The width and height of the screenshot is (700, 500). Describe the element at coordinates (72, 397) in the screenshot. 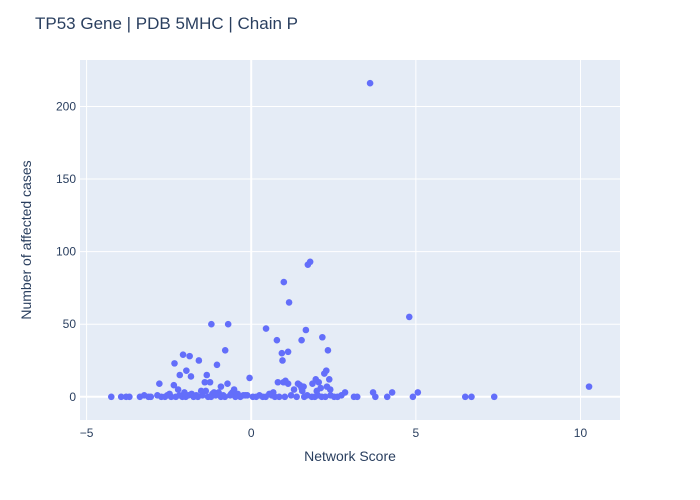

I see `y-tick-label: 0` at that location.